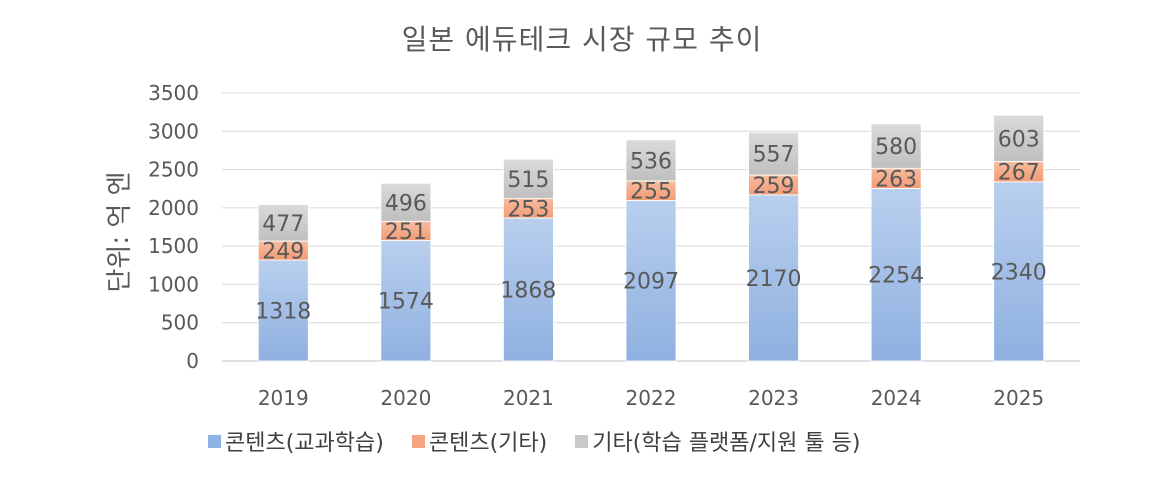 Image resolution: width=1164 pixels, height=480 pixels. I want to click on x-tick-label: 2022, so click(651, 398).